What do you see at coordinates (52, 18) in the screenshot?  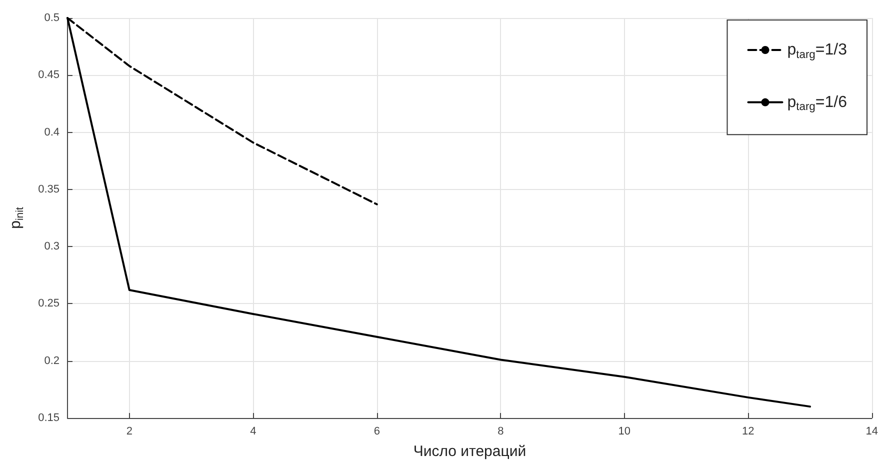 I see `y-tick-label: 0.5` at bounding box center [52, 18].